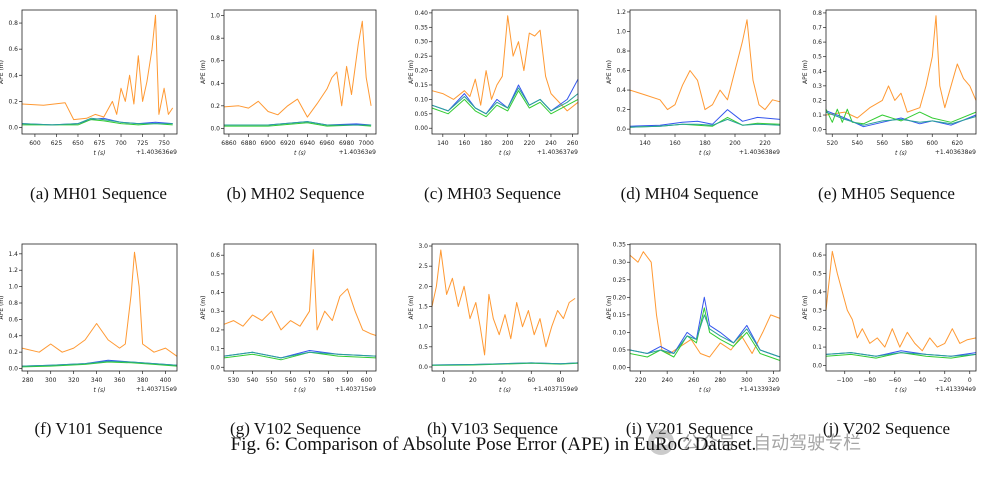 The image size is (987, 489). Describe the element at coordinates (869, 380) in the screenshot. I see `x-tick-label: −80` at that location.